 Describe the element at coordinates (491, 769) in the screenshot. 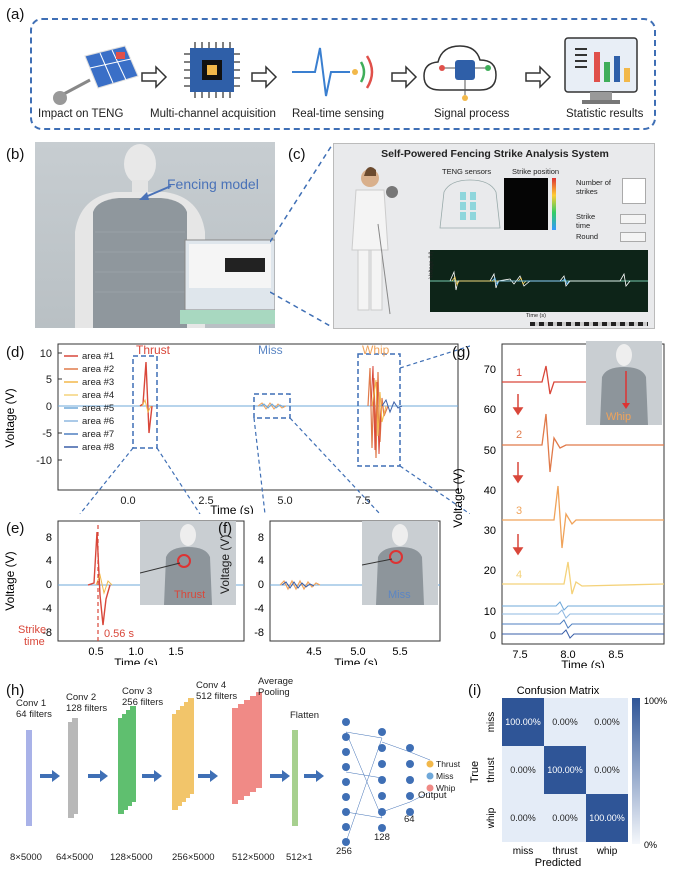

I see `cm-row-label: thrust` at that location.